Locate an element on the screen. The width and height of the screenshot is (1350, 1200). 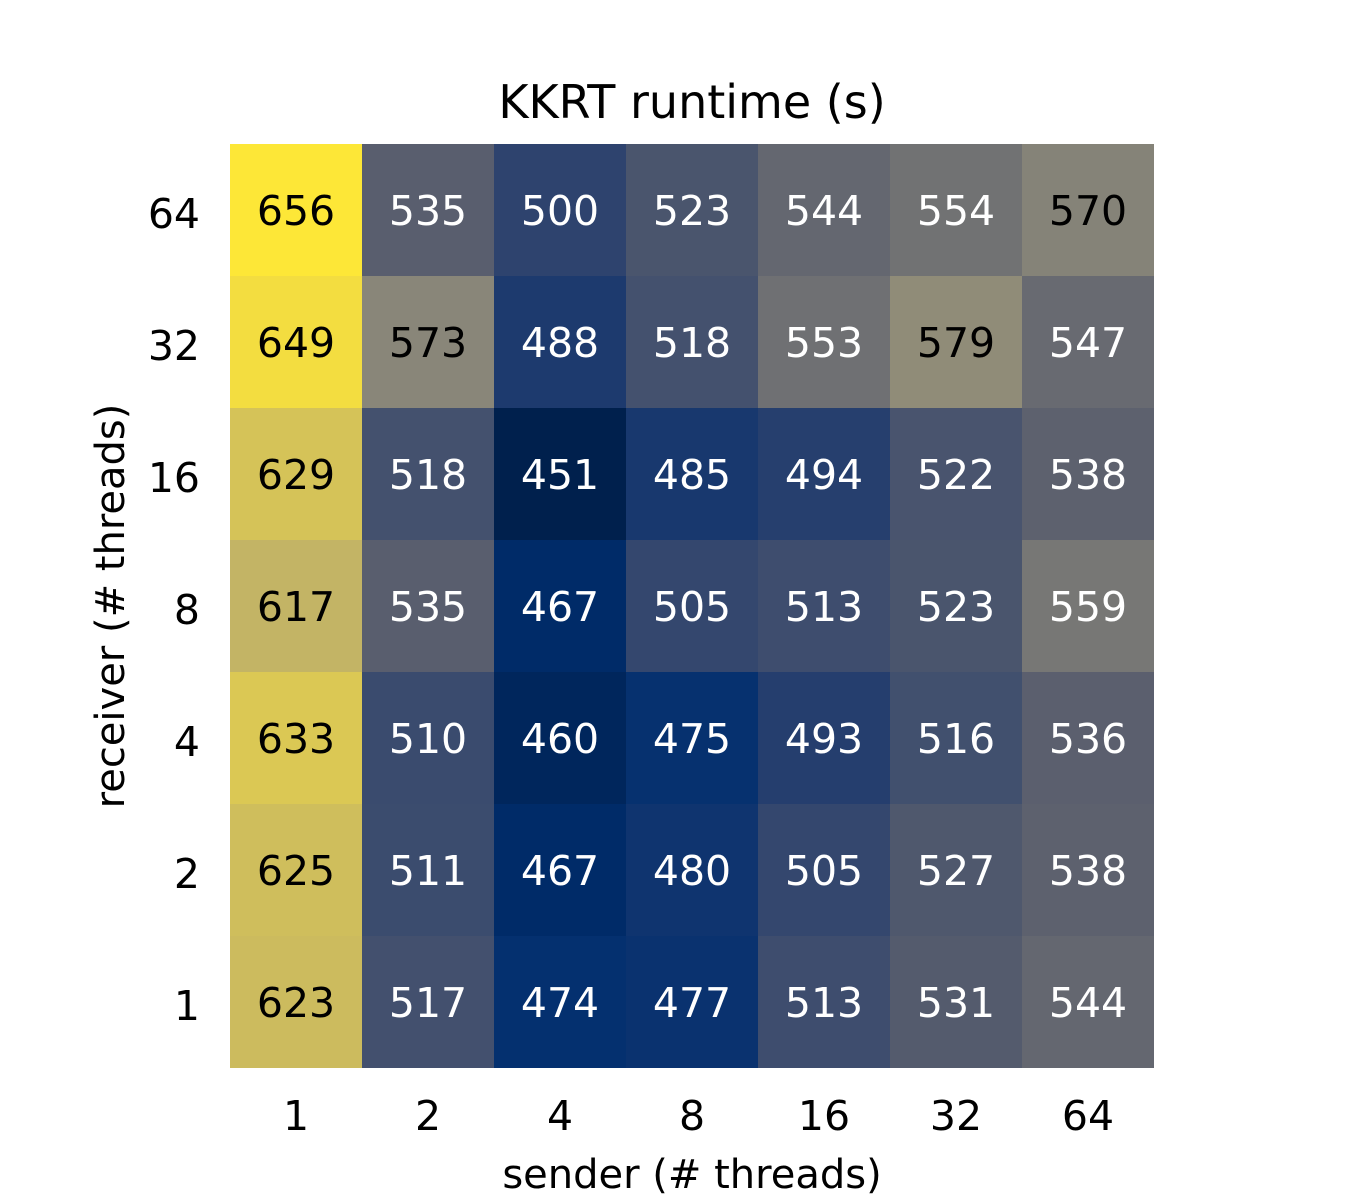
chart-title: KKRT runtime (s) is located at coordinates (691, 102).